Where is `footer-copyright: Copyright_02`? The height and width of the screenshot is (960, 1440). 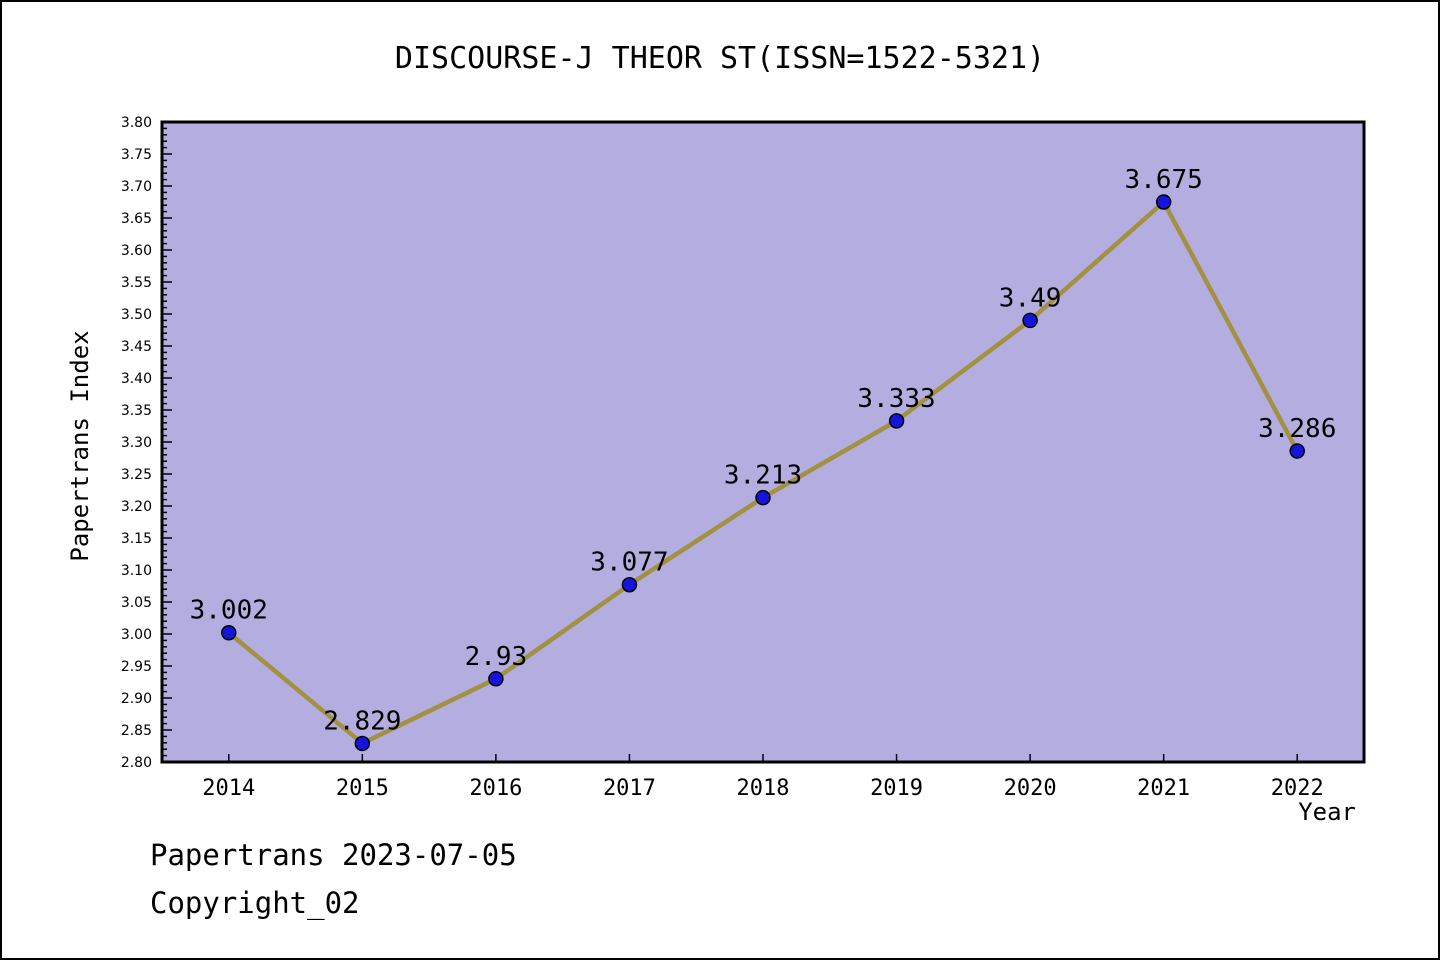
footer-copyright: Copyright_02 is located at coordinates (255, 903).